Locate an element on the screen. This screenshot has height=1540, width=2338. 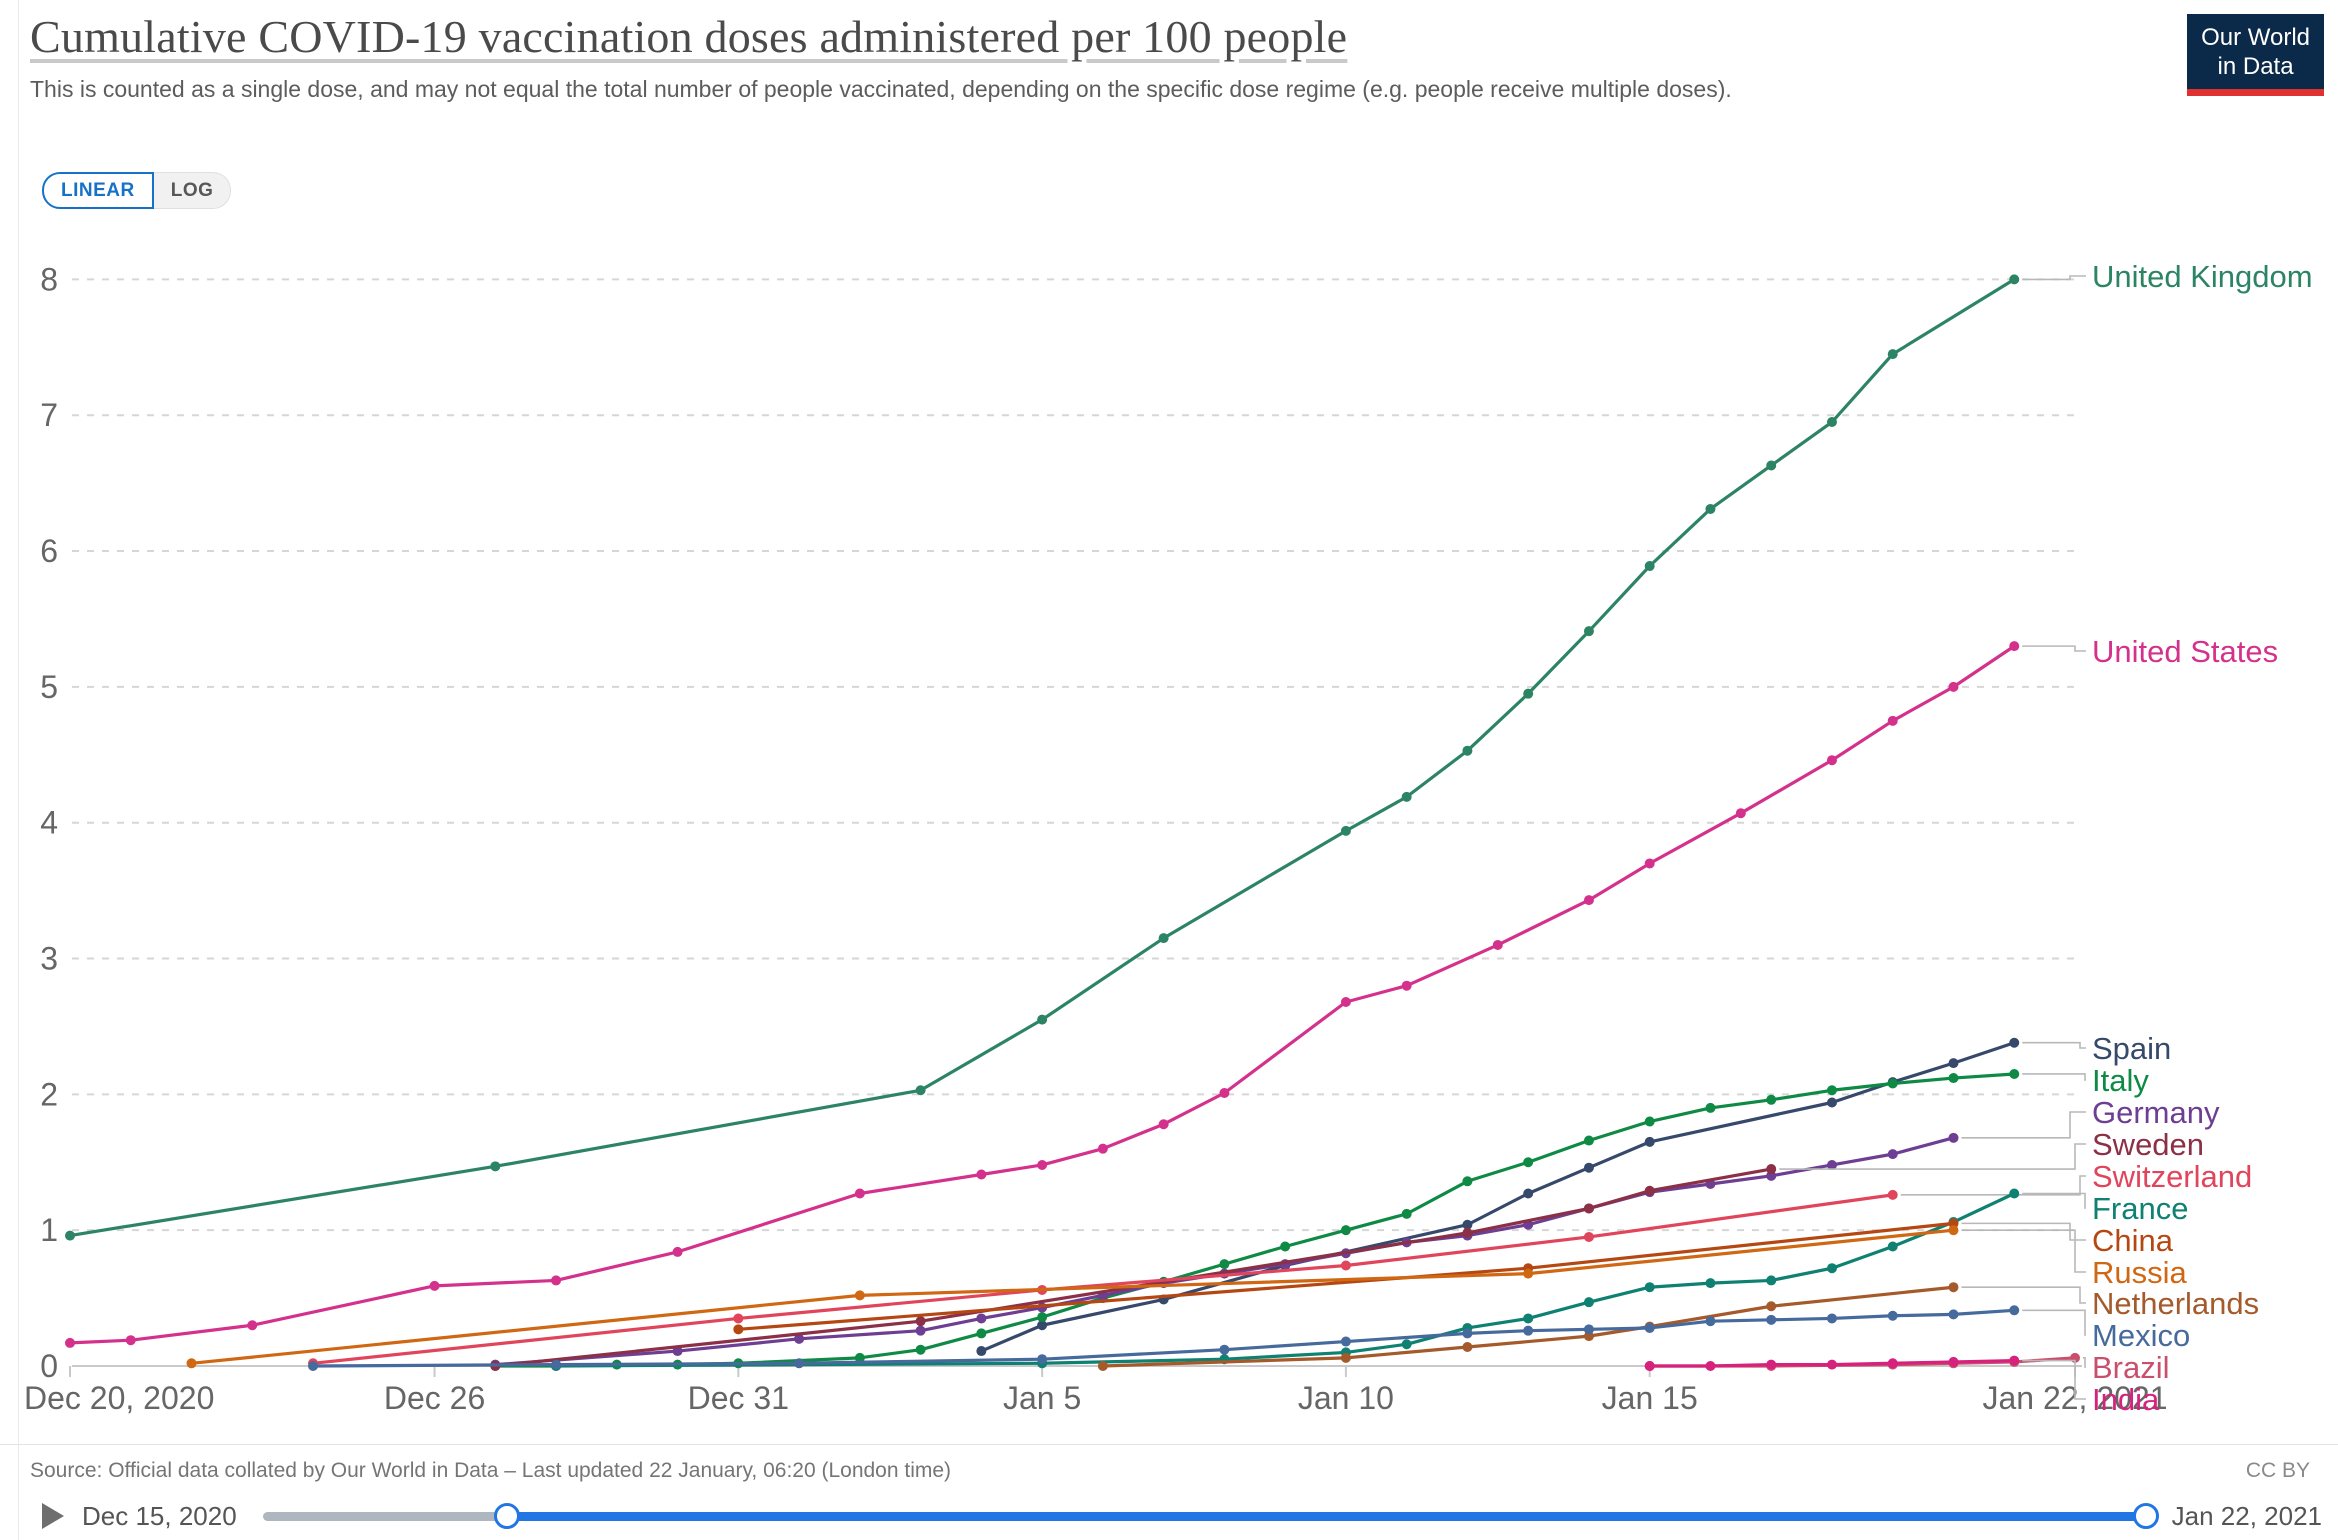
series-line-mexico is located at coordinates (1163, 1338).